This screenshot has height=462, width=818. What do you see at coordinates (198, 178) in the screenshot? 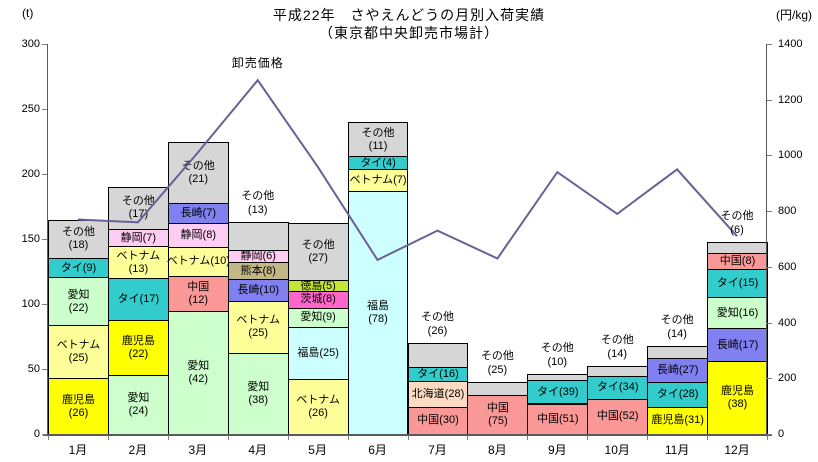
I see `segment-value: (21)` at bounding box center [198, 178].